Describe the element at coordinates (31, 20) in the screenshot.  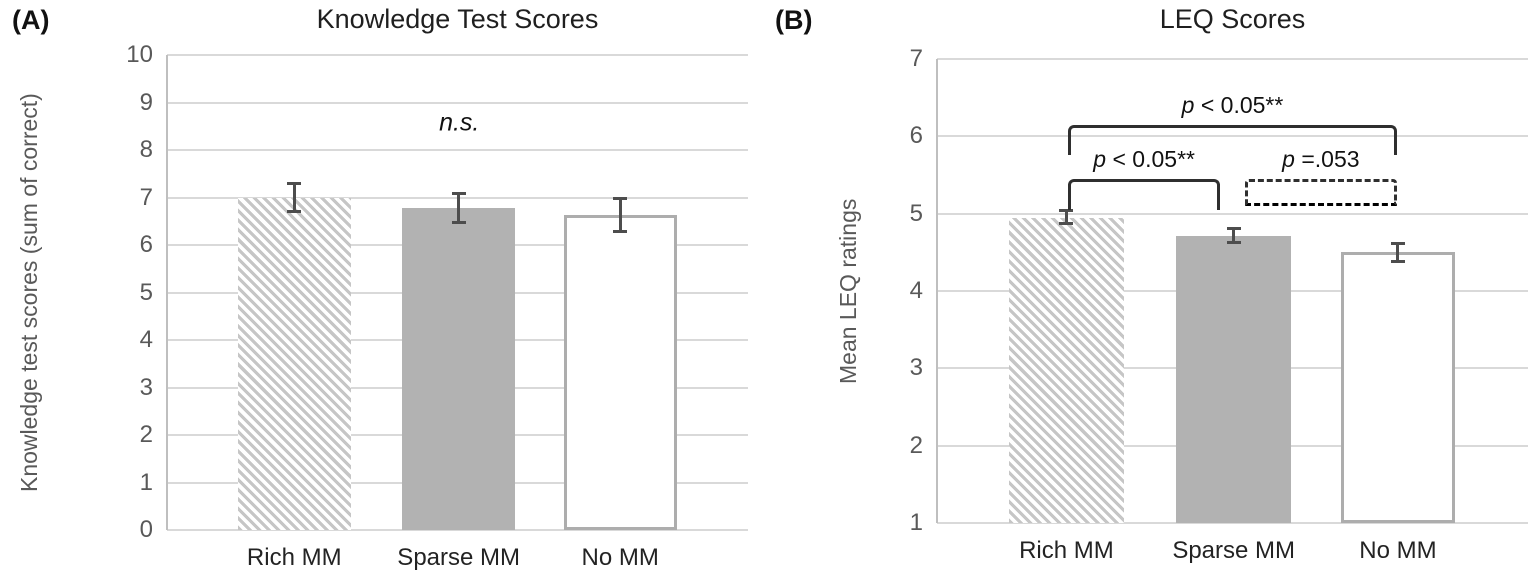
I see `panel-a-letter: (A)` at that location.